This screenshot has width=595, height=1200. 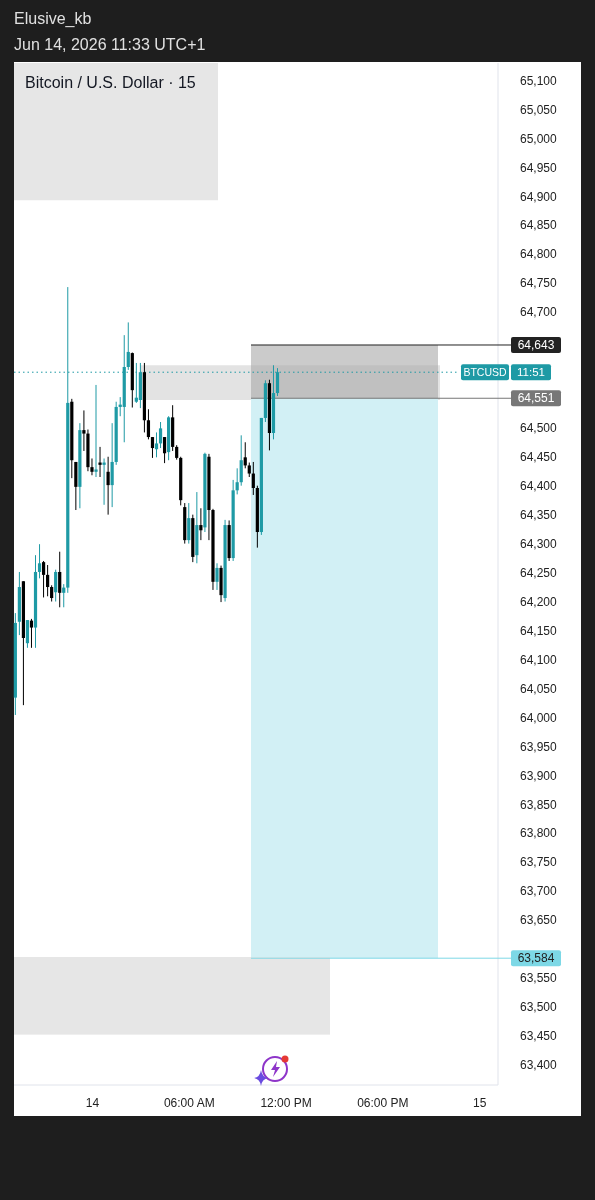 What do you see at coordinates (539, 862) in the screenshot?
I see `y-tick-label: 63,750` at bounding box center [539, 862].